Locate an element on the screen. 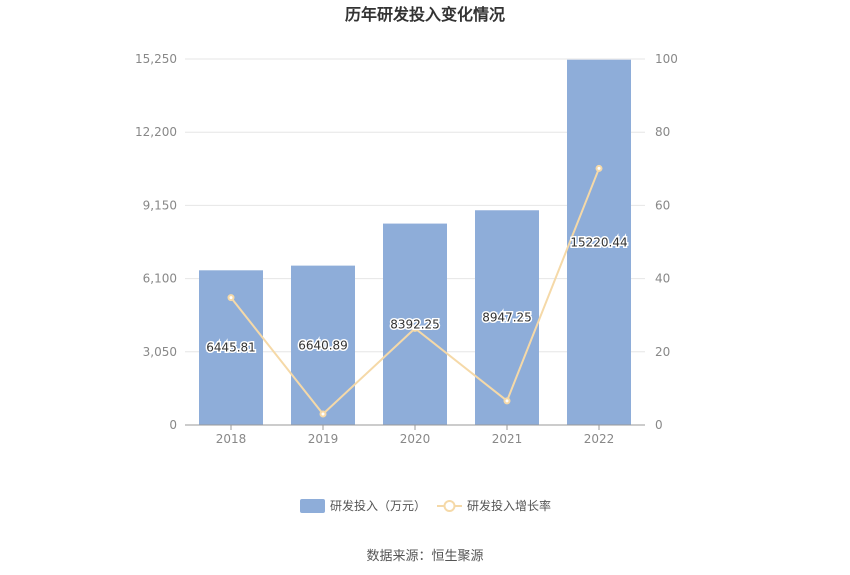 The image size is (850, 575). right-tick-label: 20 is located at coordinates (662, 352).